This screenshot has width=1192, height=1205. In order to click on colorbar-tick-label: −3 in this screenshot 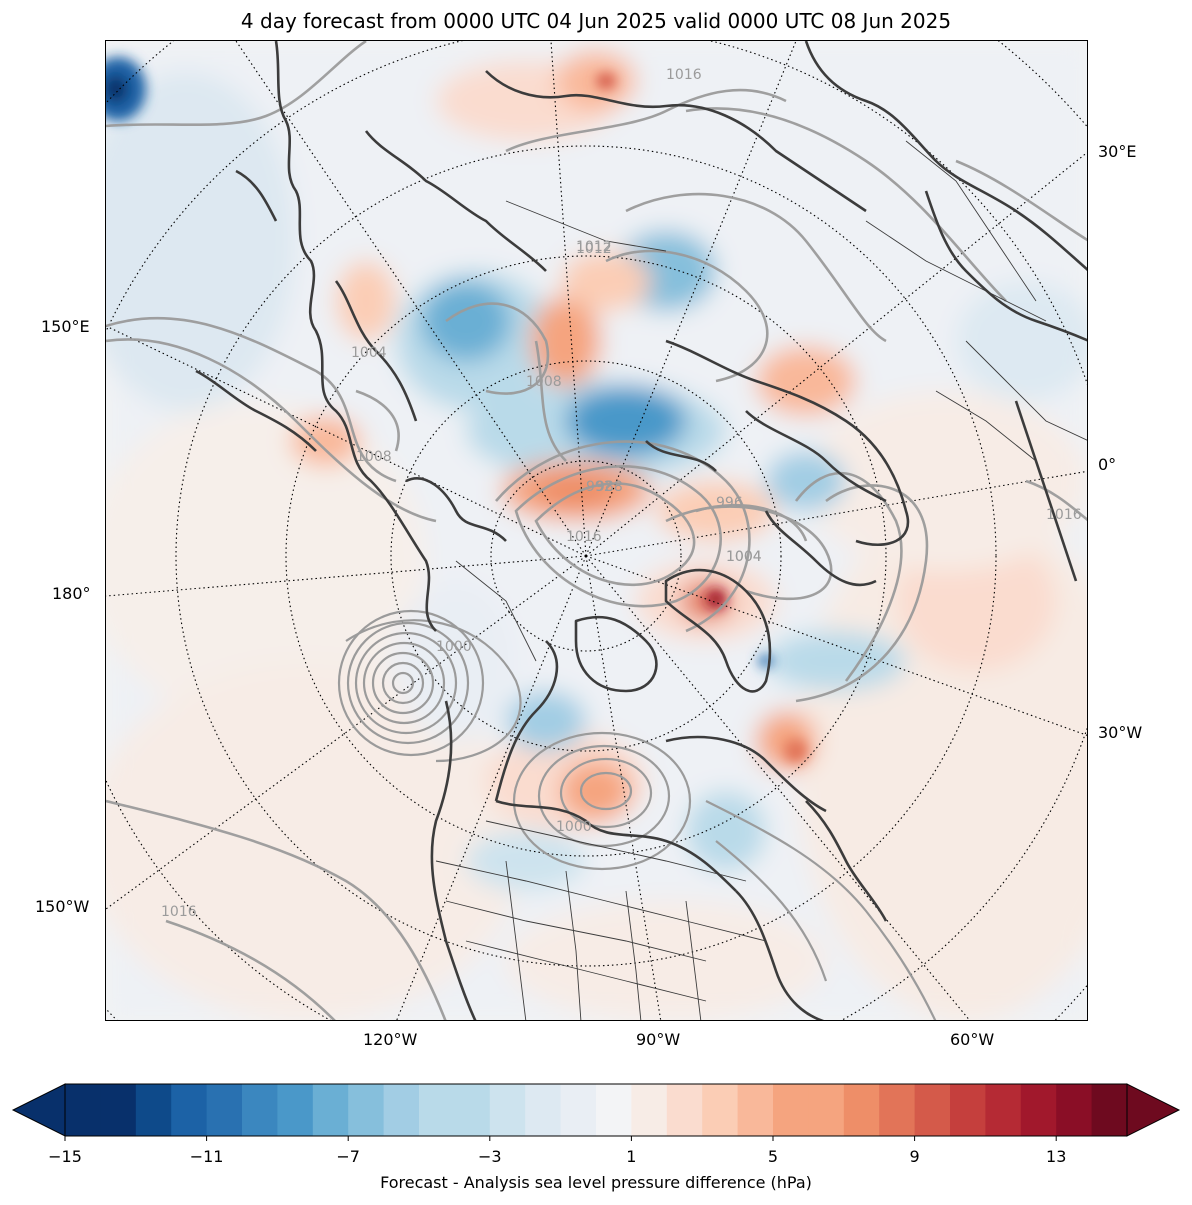, I will do `click(490, 1156)`.